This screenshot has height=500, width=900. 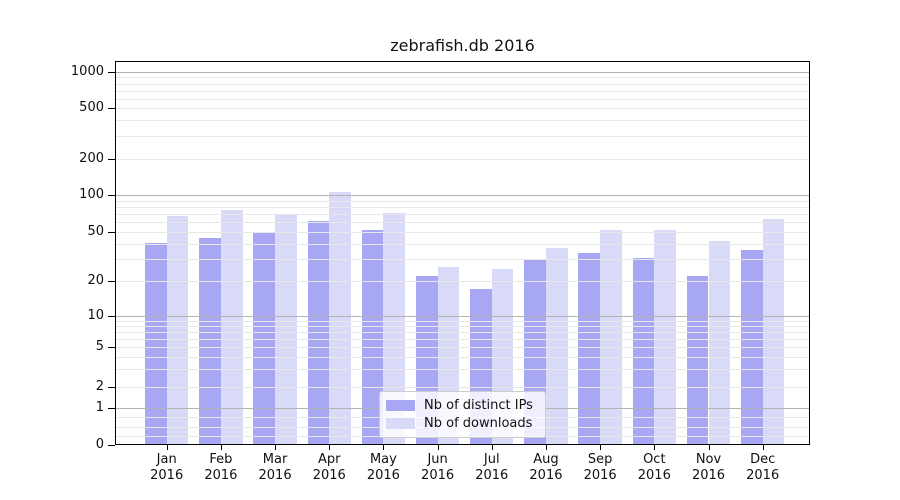 I want to click on x-axis-tick-label-line: Dec, so click(x=763, y=459).